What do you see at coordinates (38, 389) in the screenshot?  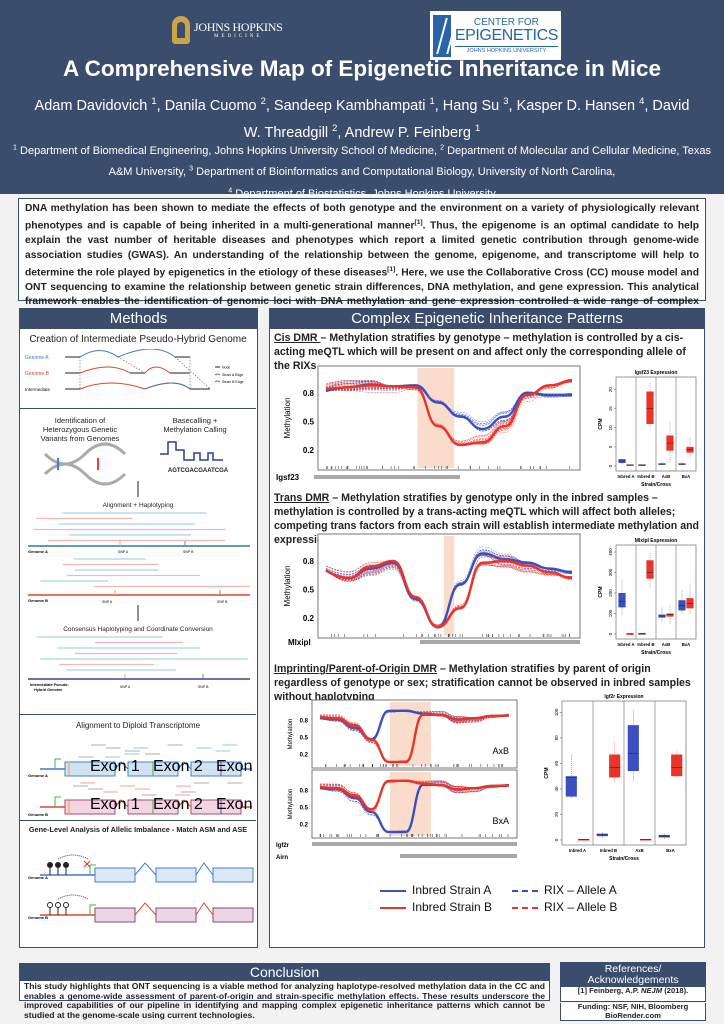 I see `intermediate-label: Intermediate` at bounding box center [38, 389].